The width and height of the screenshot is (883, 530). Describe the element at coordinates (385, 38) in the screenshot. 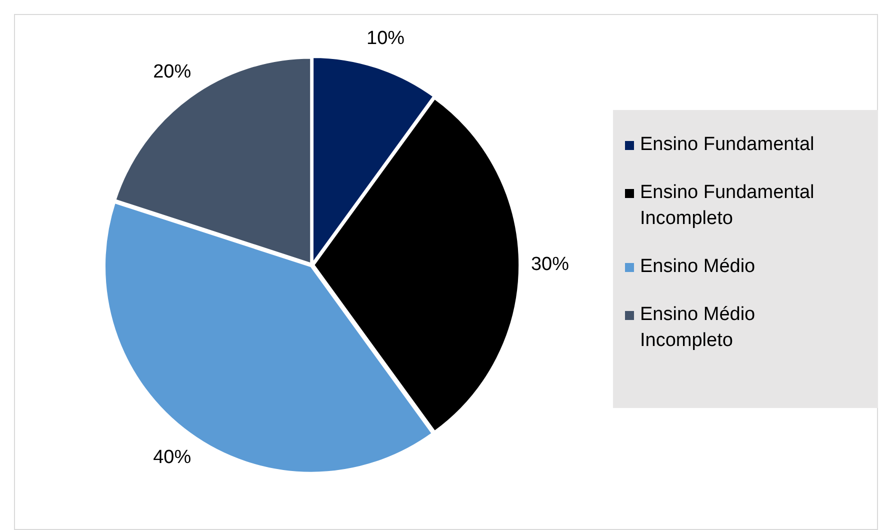

I see `data-label: 10%` at that location.